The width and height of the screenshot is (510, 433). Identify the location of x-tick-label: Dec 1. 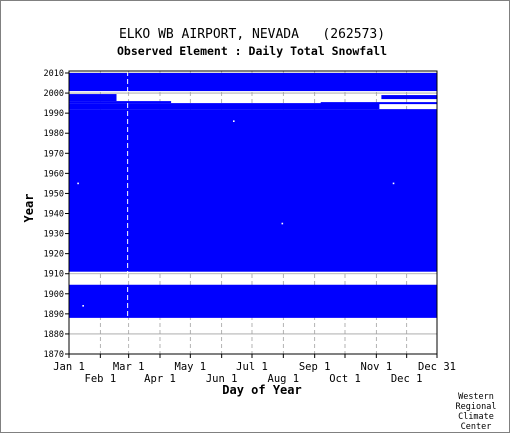
(407, 379).